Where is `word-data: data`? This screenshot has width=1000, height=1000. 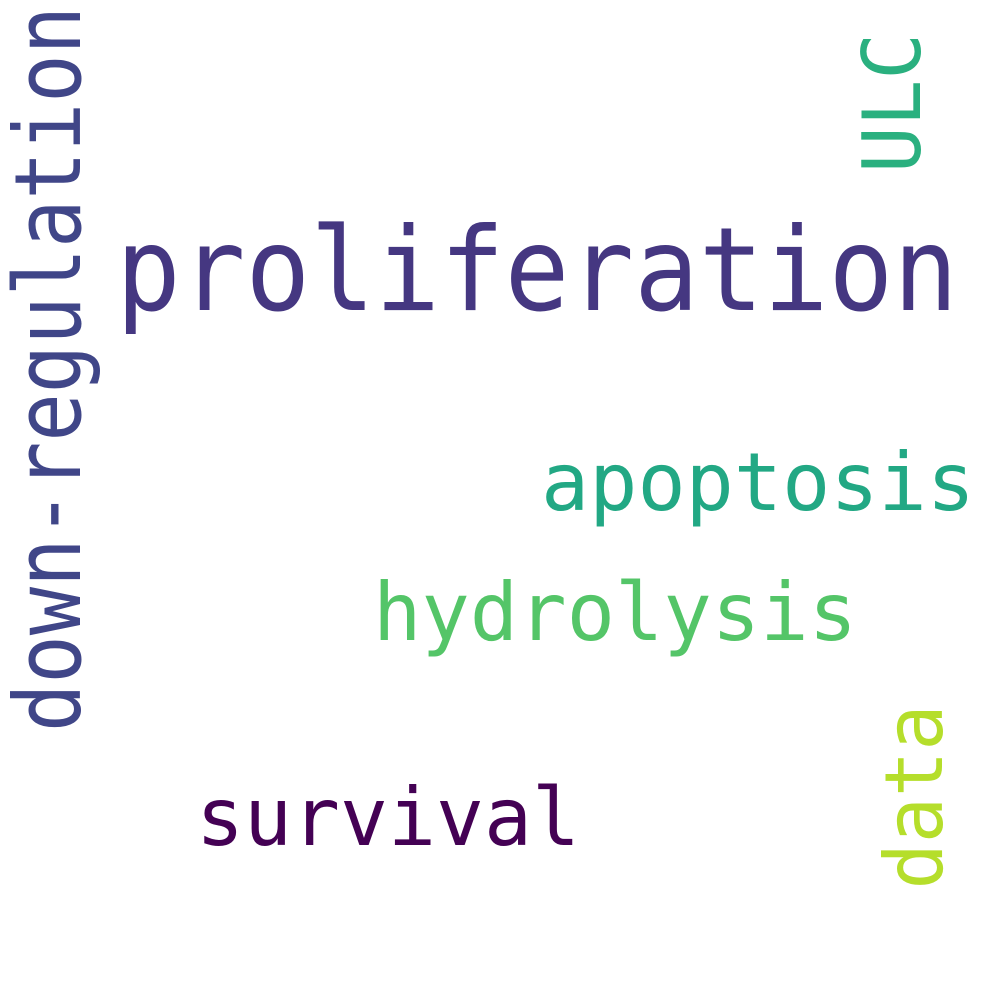
word-data: data is located at coordinates (914, 797).